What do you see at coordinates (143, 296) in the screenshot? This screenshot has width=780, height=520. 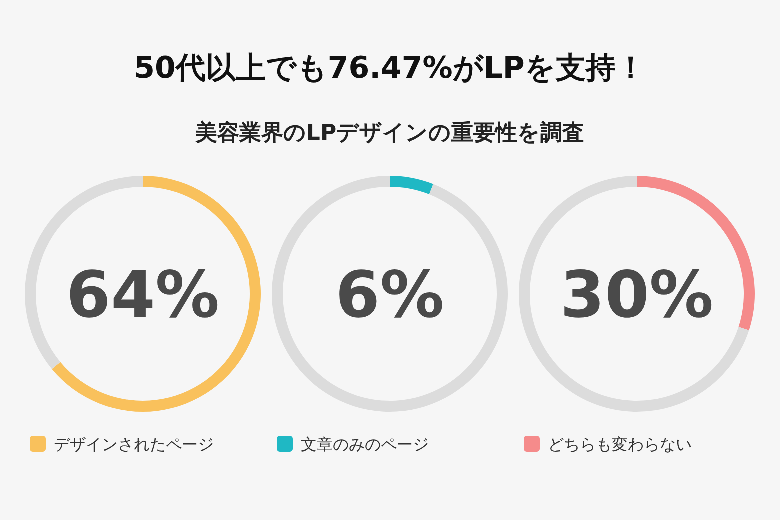 I see `text: 64%` at bounding box center [143, 296].